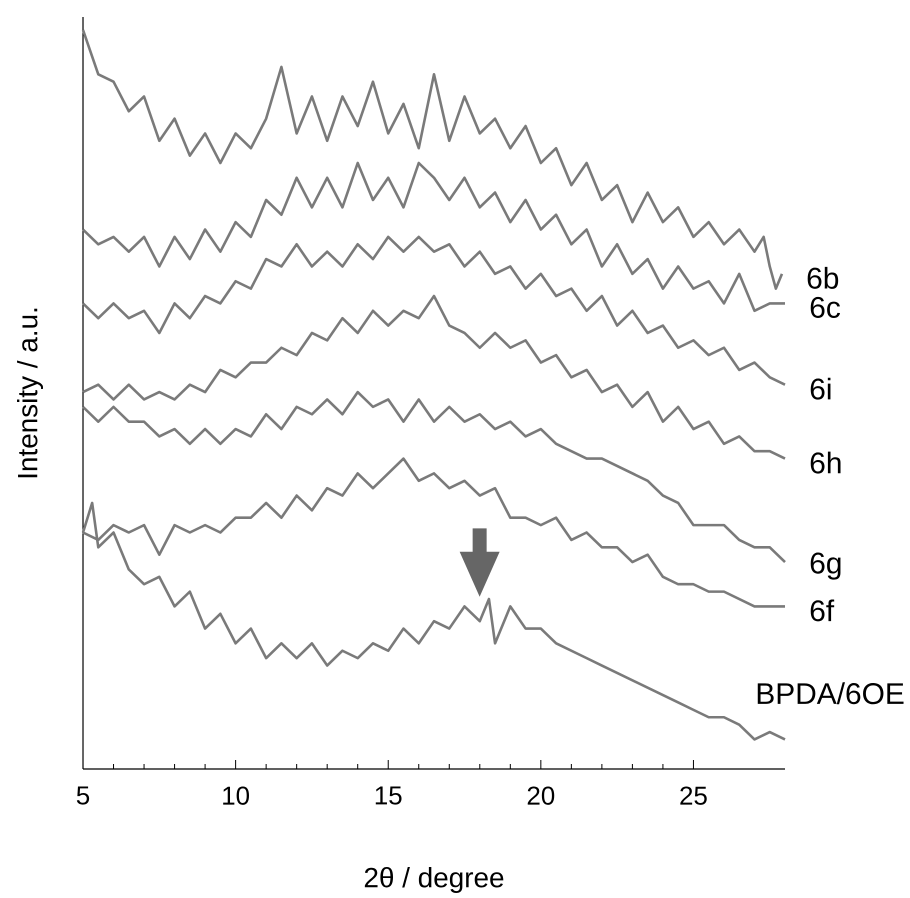 The width and height of the screenshot is (910, 898). Describe the element at coordinates (389, 795) in the screenshot. I see `x-tick-label: 15` at that location.